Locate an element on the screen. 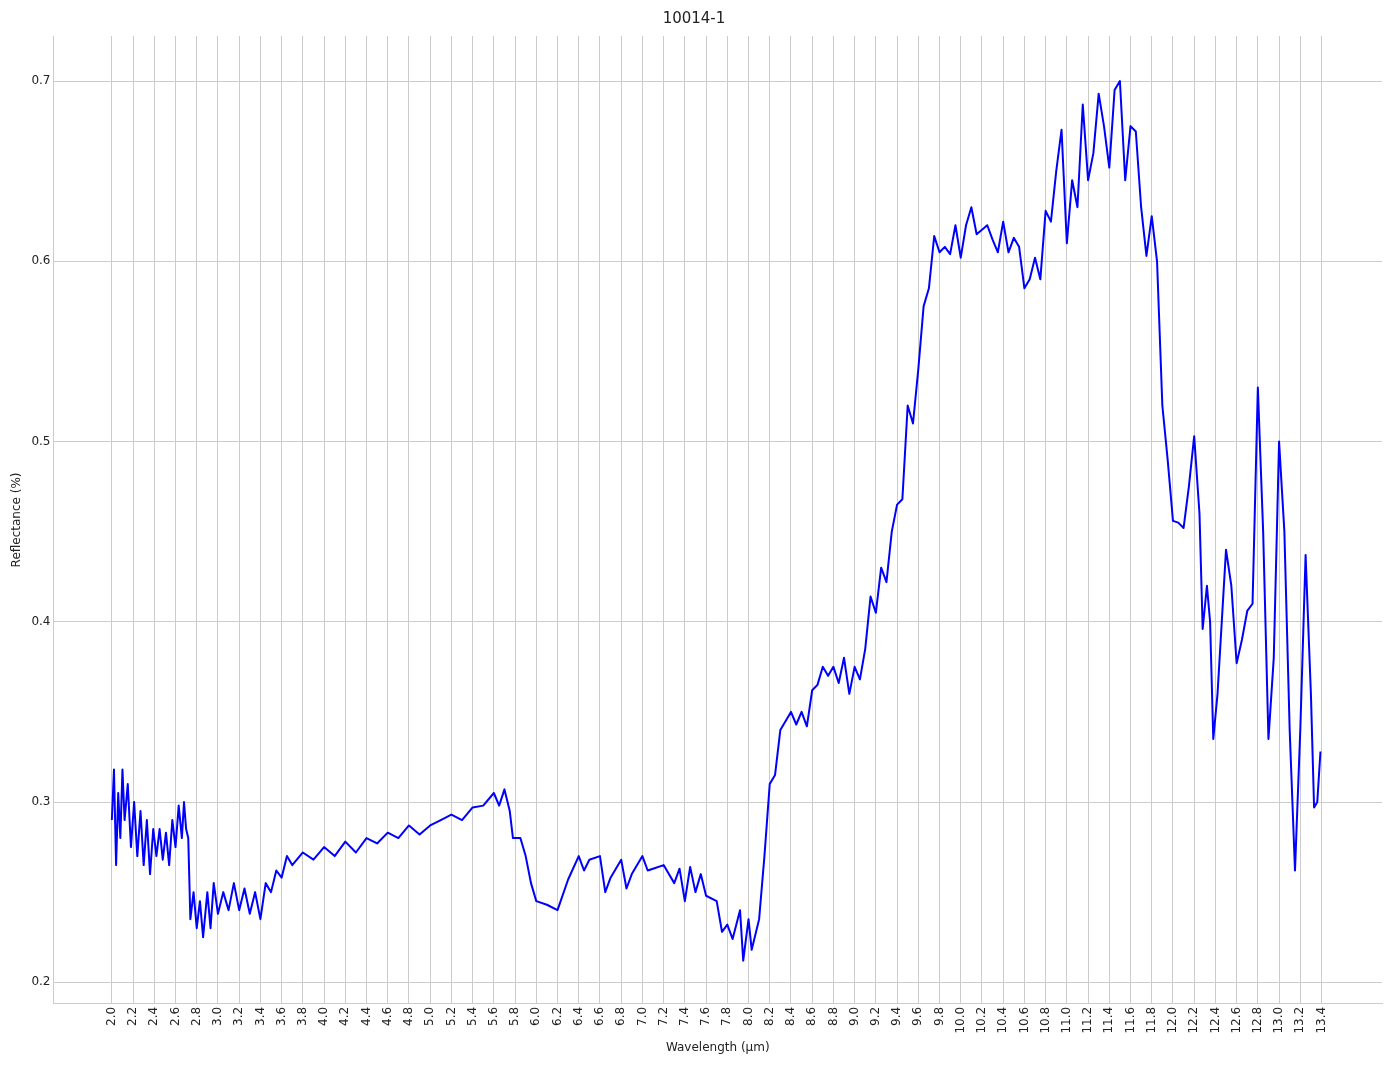 The image size is (1394, 1069). x-tick-label: 9.4 is located at coordinates (896, 1016).